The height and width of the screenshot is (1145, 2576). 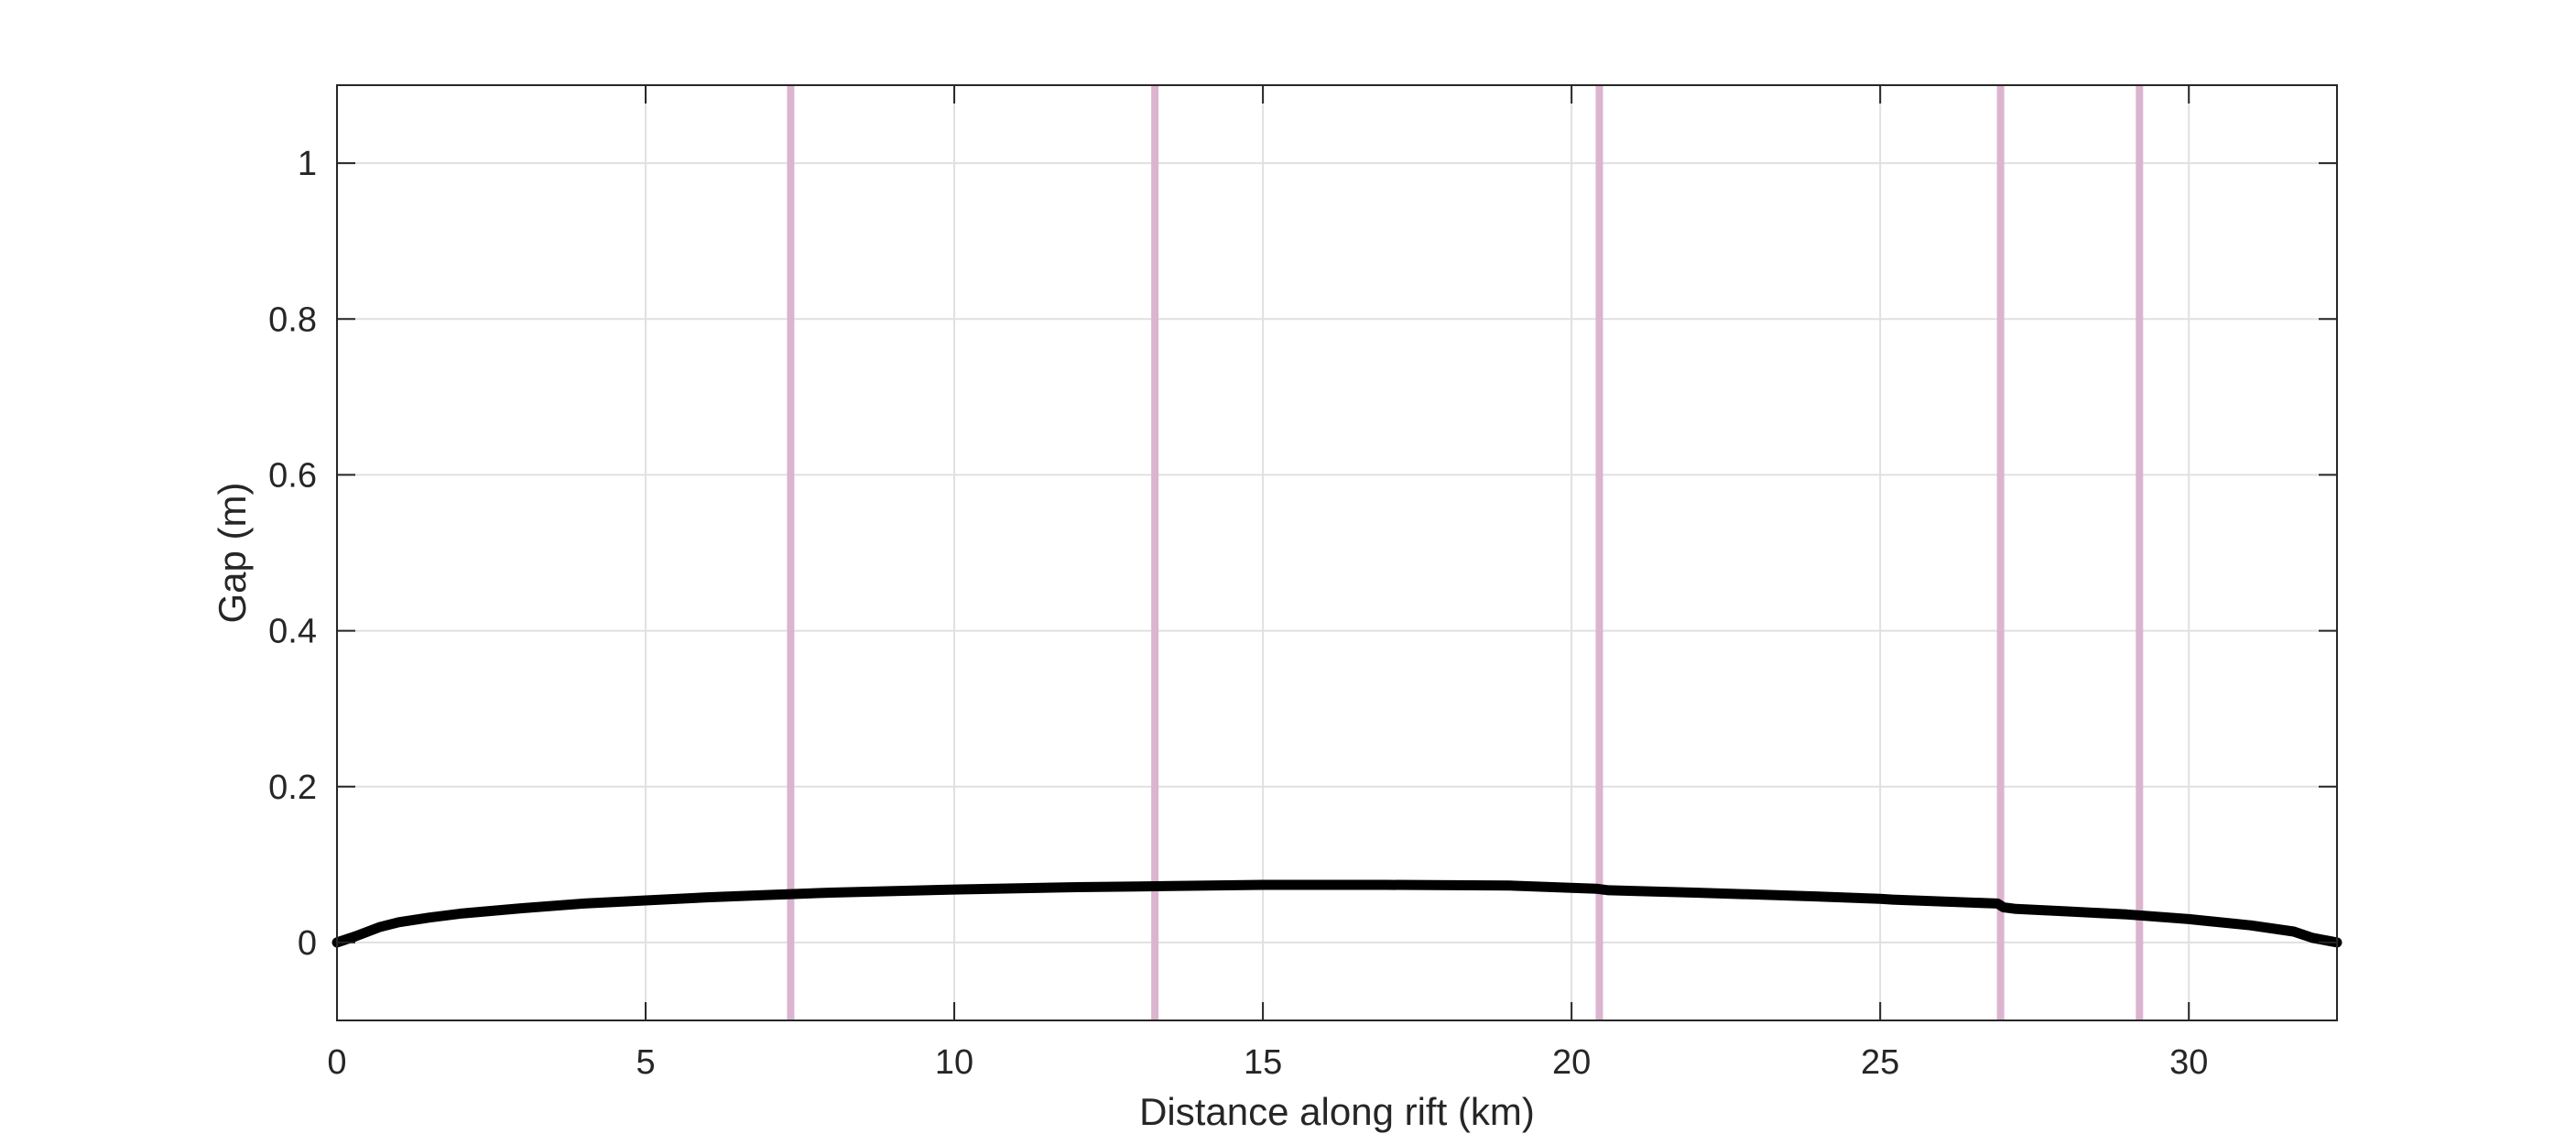 I want to click on y-tick-label: 0.2, so click(x=292, y=788).